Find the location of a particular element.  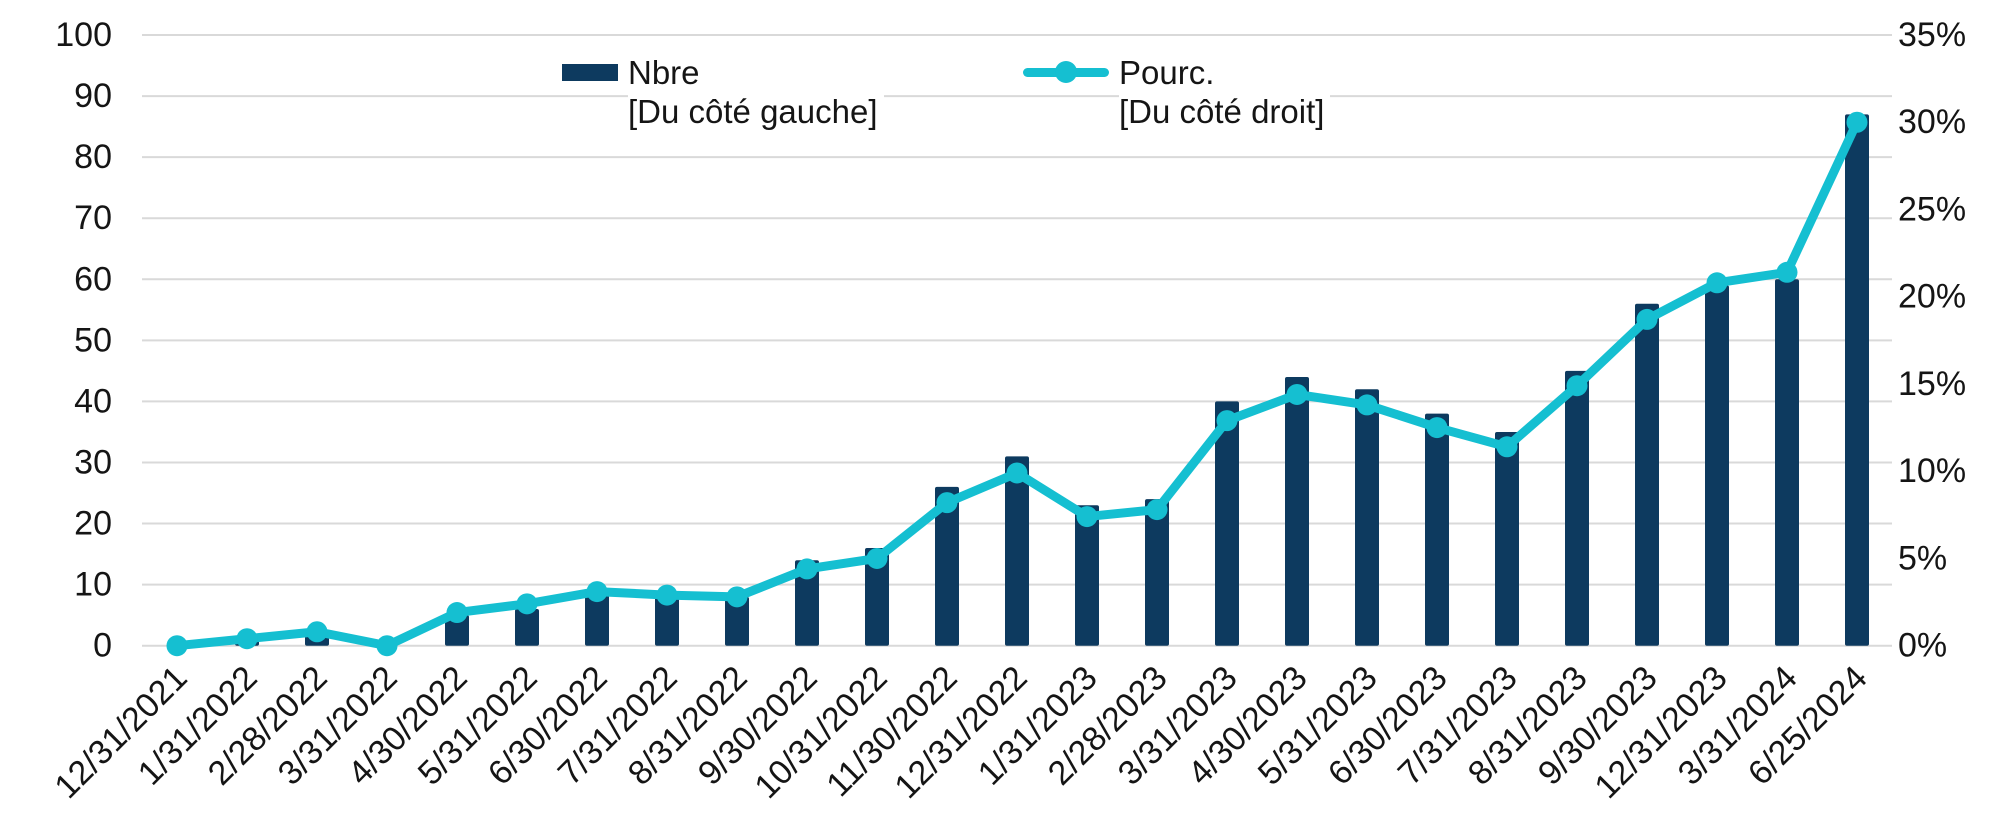

legend-item-nbre: Nbre [Du côté gauche] is located at coordinates (723, 93).